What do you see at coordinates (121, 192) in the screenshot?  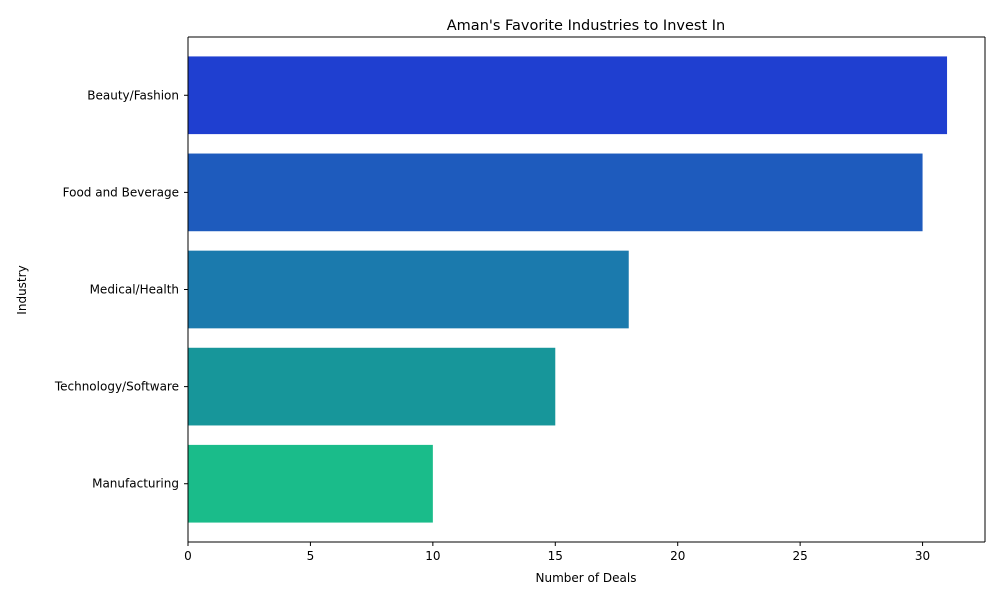 I see `y-tick-label: Food and Beverage` at bounding box center [121, 192].